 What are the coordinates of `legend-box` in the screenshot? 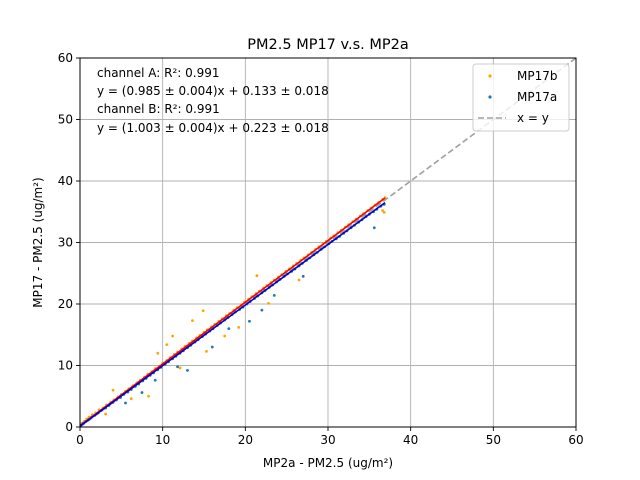 It's located at (521, 97).